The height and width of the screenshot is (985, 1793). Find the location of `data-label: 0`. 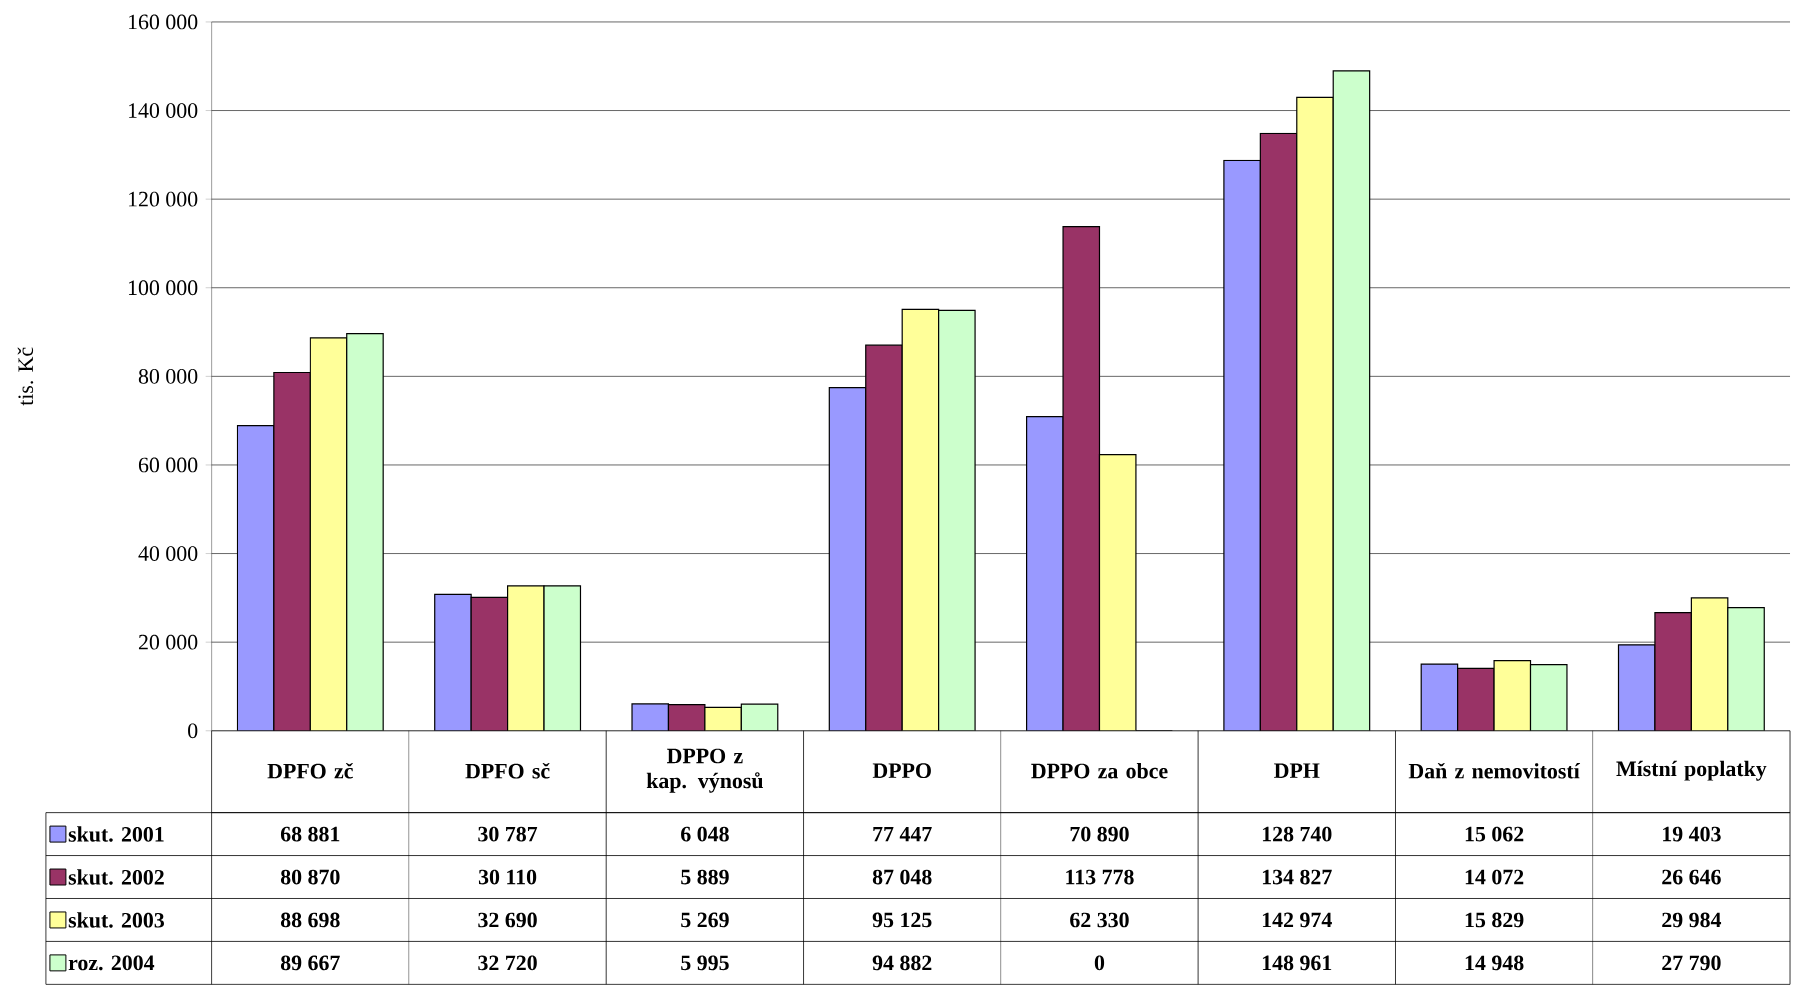

data-label: 0 is located at coordinates (1099, 963).